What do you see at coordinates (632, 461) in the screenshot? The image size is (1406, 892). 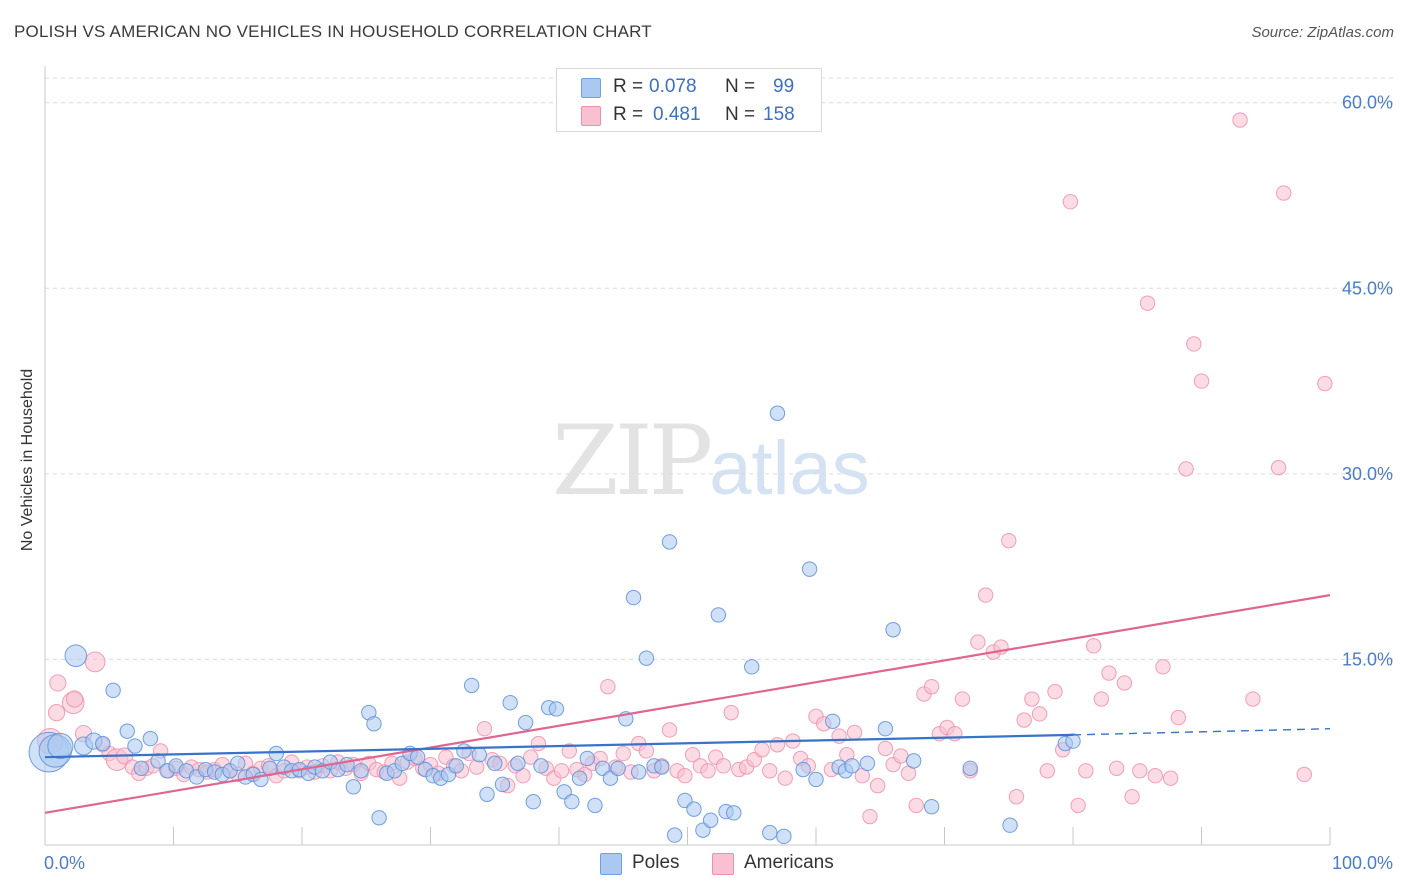 I see `watermark-zip: ZIP` at bounding box center [632, 461].